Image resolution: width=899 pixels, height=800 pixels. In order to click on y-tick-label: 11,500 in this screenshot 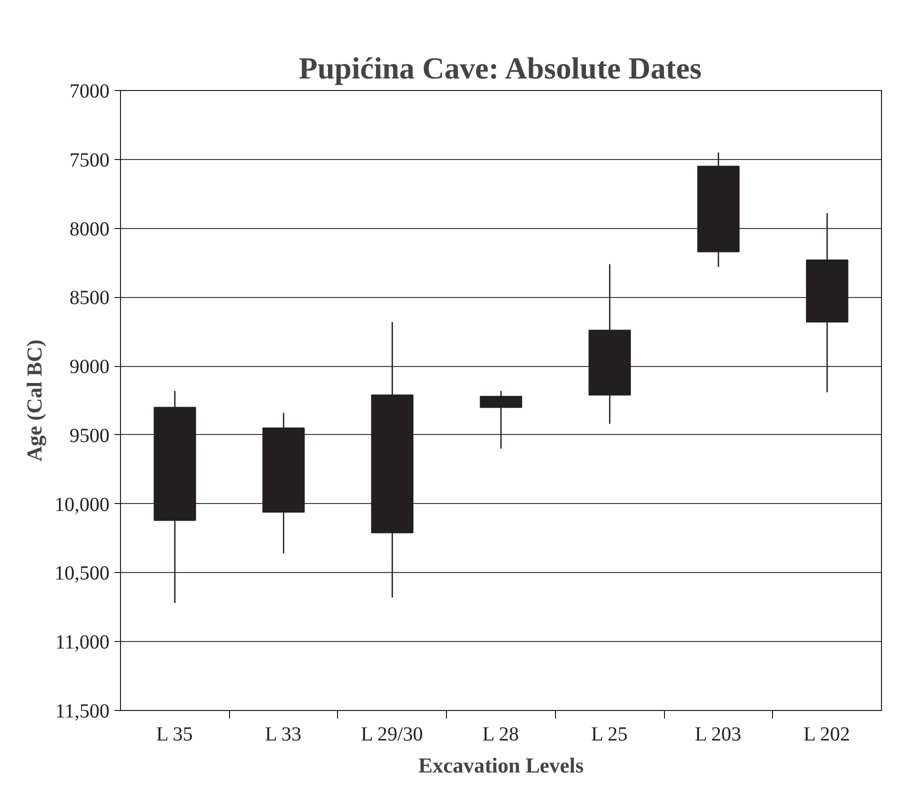, I will do `click(82, 711)`.